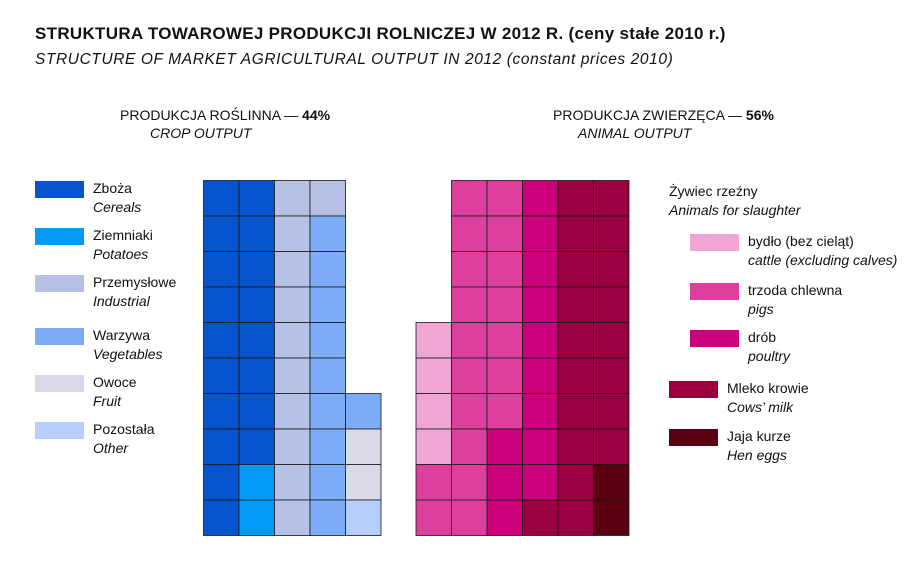  What do you see at coordinates (823, 260) in the screenshot?
I see `legend-label-cattle-en: cattle (excluding calves)` at bounding box center [823, 260].